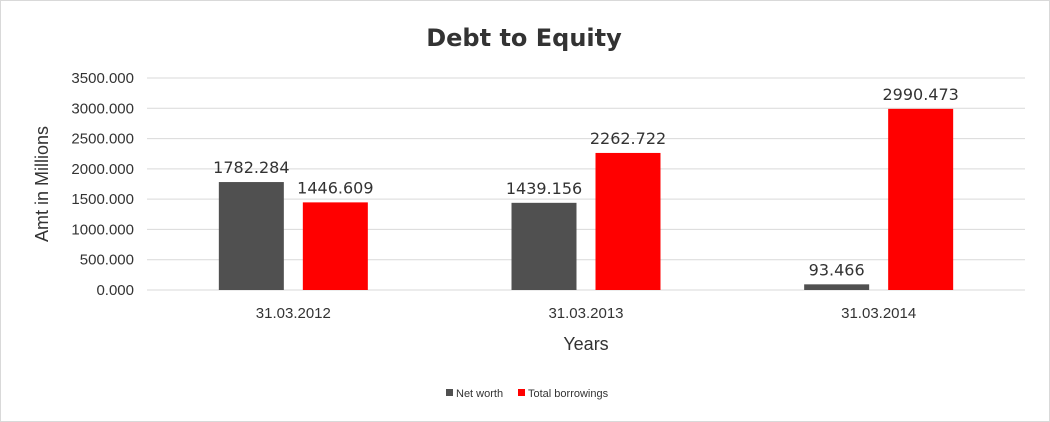  What do you see at coordinates (102, 229) in the screenshot?
I see `y-tick-label: 1000.000` at bounding box center [102, 229].